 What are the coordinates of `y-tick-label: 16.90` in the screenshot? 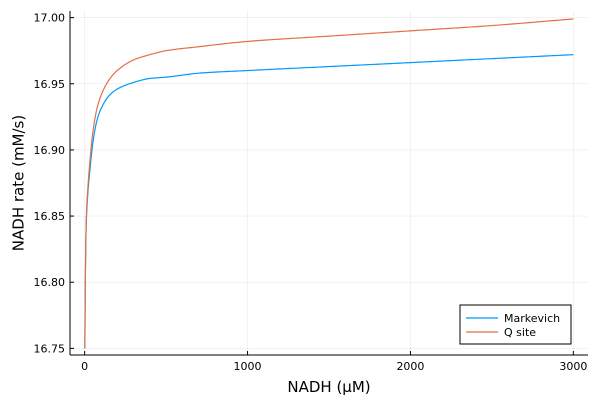 It's located at (50, 150).